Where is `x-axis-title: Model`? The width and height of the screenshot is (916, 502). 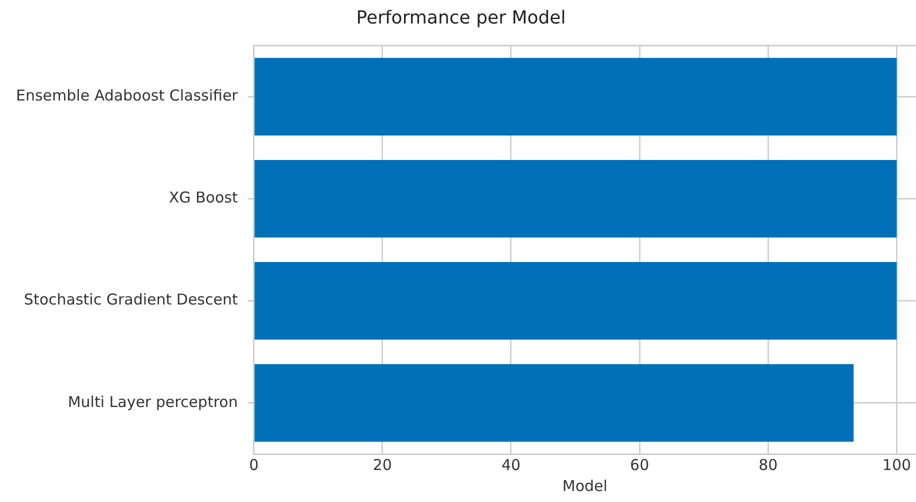 x-axis-title: Model is located at coordinates (585, 485).